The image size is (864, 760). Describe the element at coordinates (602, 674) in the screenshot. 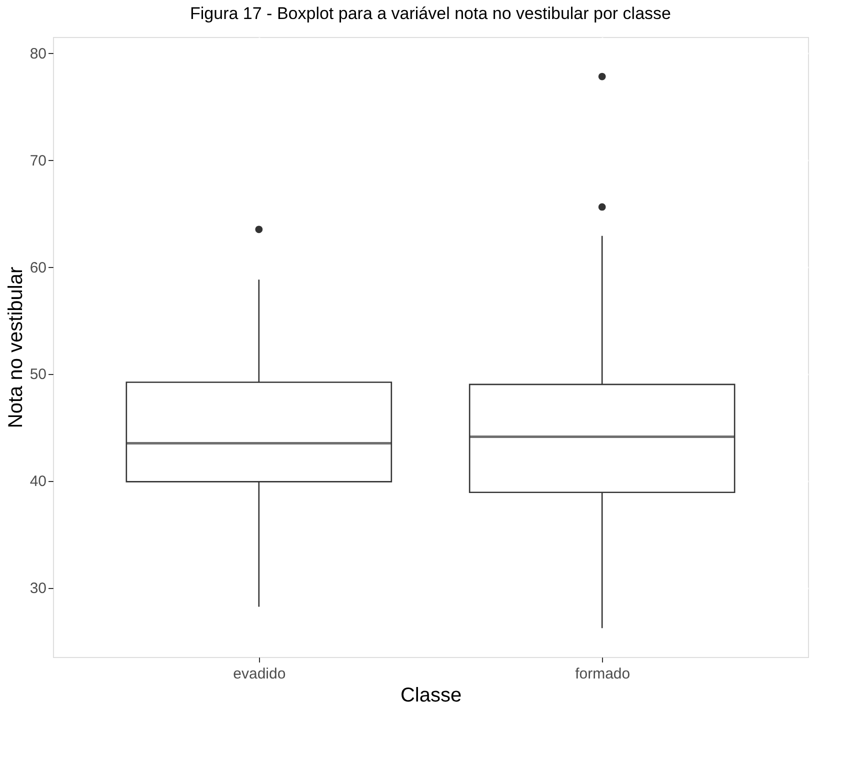

I see `x-tick-label: formado` at that location.